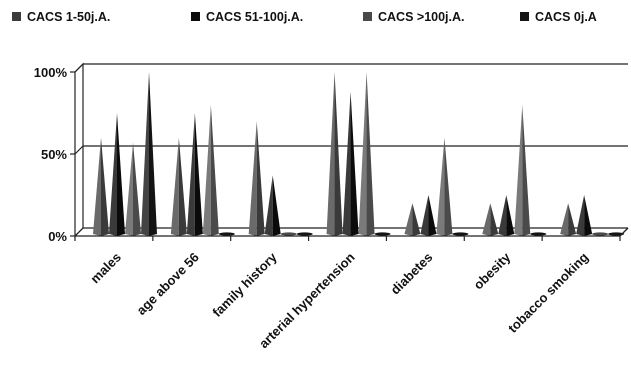 The width and height of the screenshot is (631, 388). What do you see at coordinates (68, 17) in the screenshot?
I see `legend-label-0: CACS 1-50j.A.` at bounding box center [68, 17].